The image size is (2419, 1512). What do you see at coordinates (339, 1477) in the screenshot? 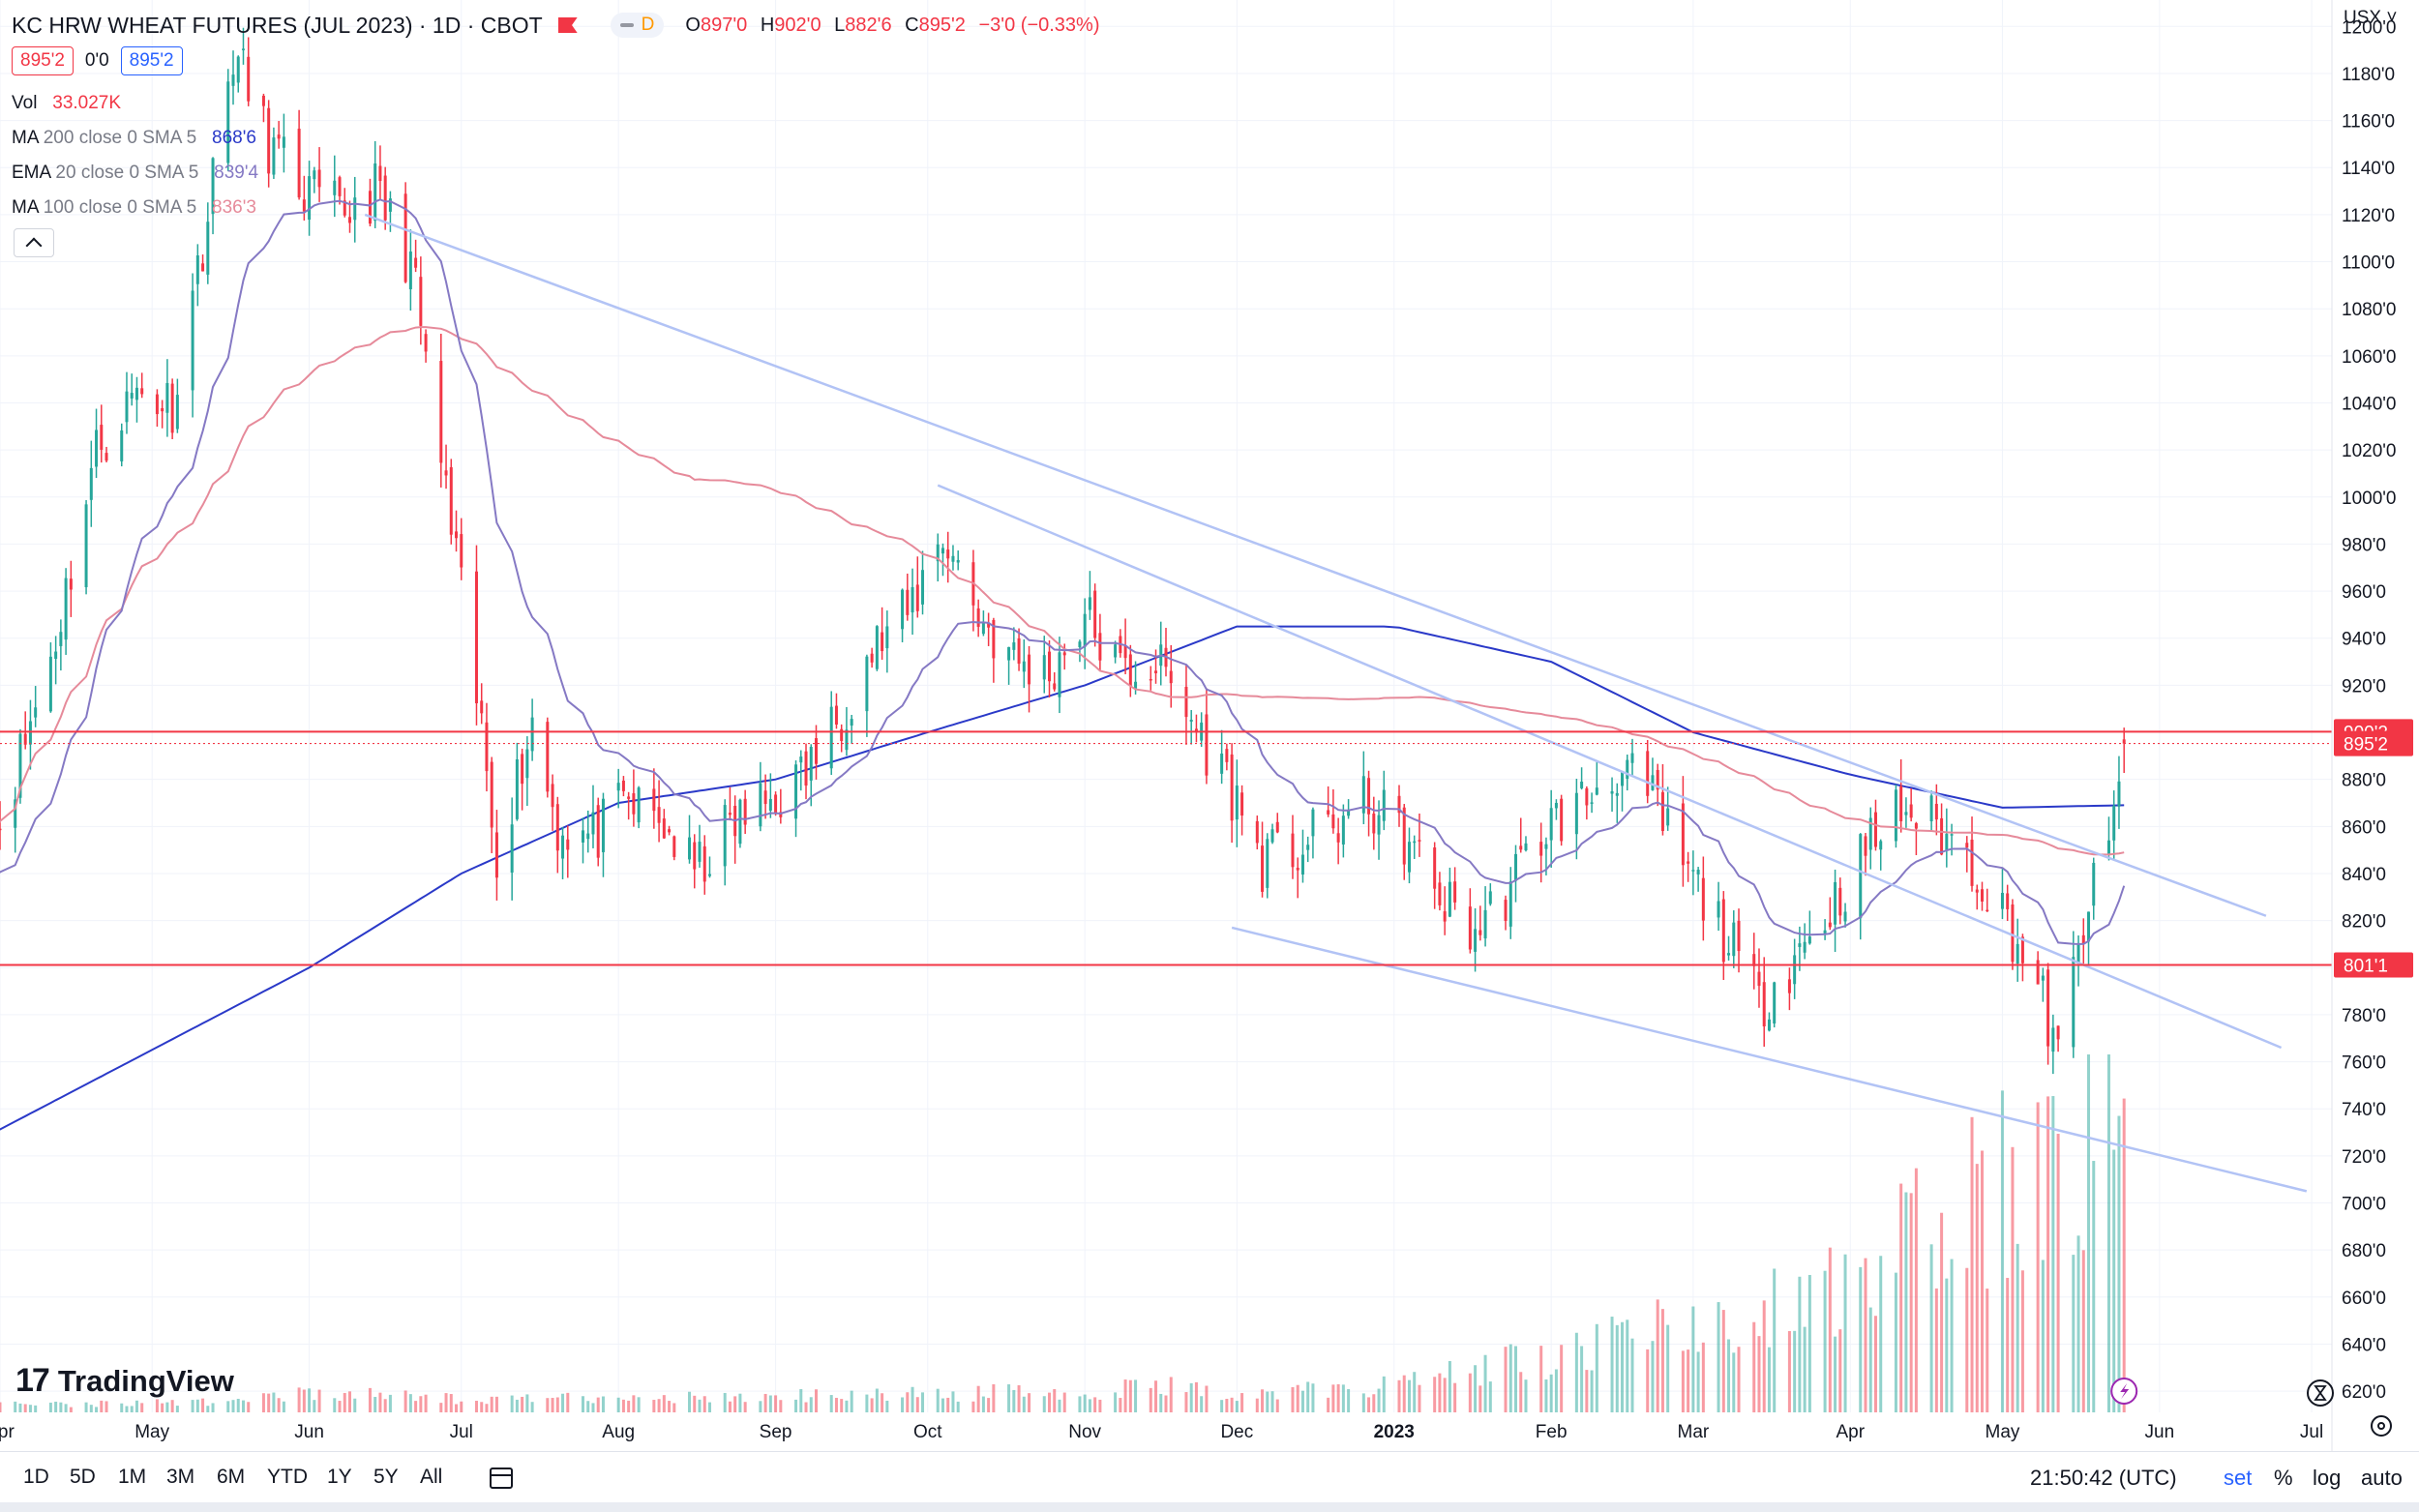
I see `range-1y-button: 1Y` at bounding box center [339, 1477].